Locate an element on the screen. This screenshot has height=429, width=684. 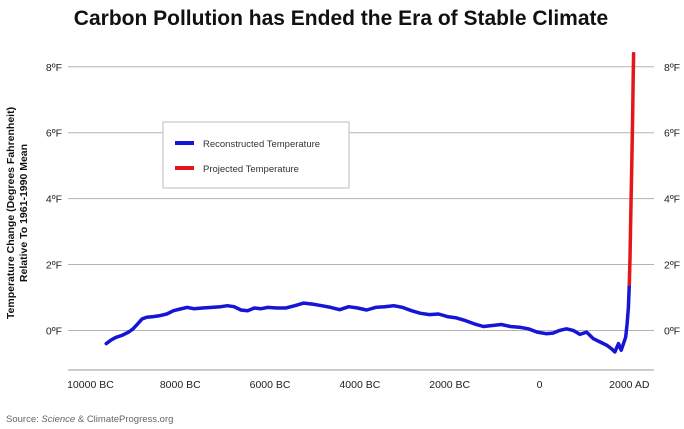
y-tick-label-left: 4ºF is located at coordinates (54, 200).